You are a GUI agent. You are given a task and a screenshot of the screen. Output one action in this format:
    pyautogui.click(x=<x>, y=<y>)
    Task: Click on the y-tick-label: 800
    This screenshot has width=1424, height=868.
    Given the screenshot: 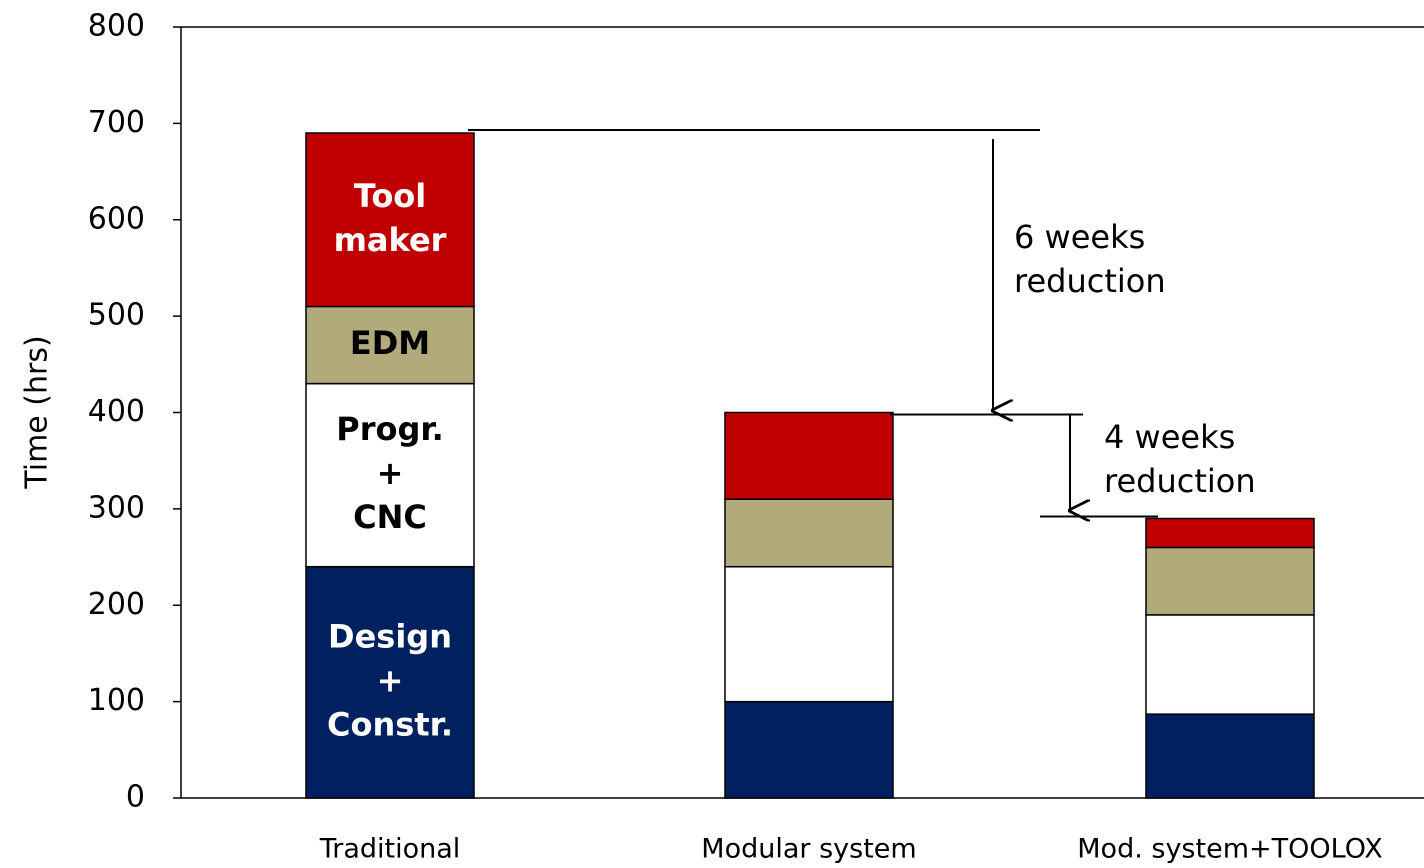 What is the action you would take?
    pyautogui.click(x=116, y=26)
    